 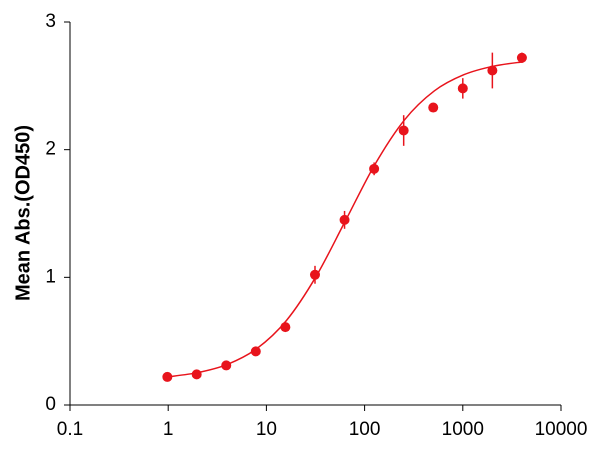 I want to click on y-axis-label: Mean Abs.(OD450), so click(x=23, y=213).